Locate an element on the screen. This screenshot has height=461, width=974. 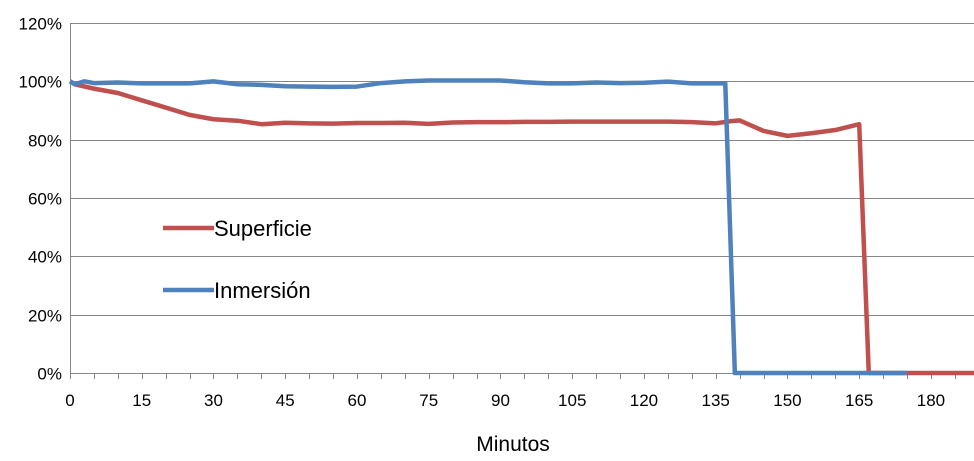
x-tick-label: 75 is located at coordinates (428, 400).